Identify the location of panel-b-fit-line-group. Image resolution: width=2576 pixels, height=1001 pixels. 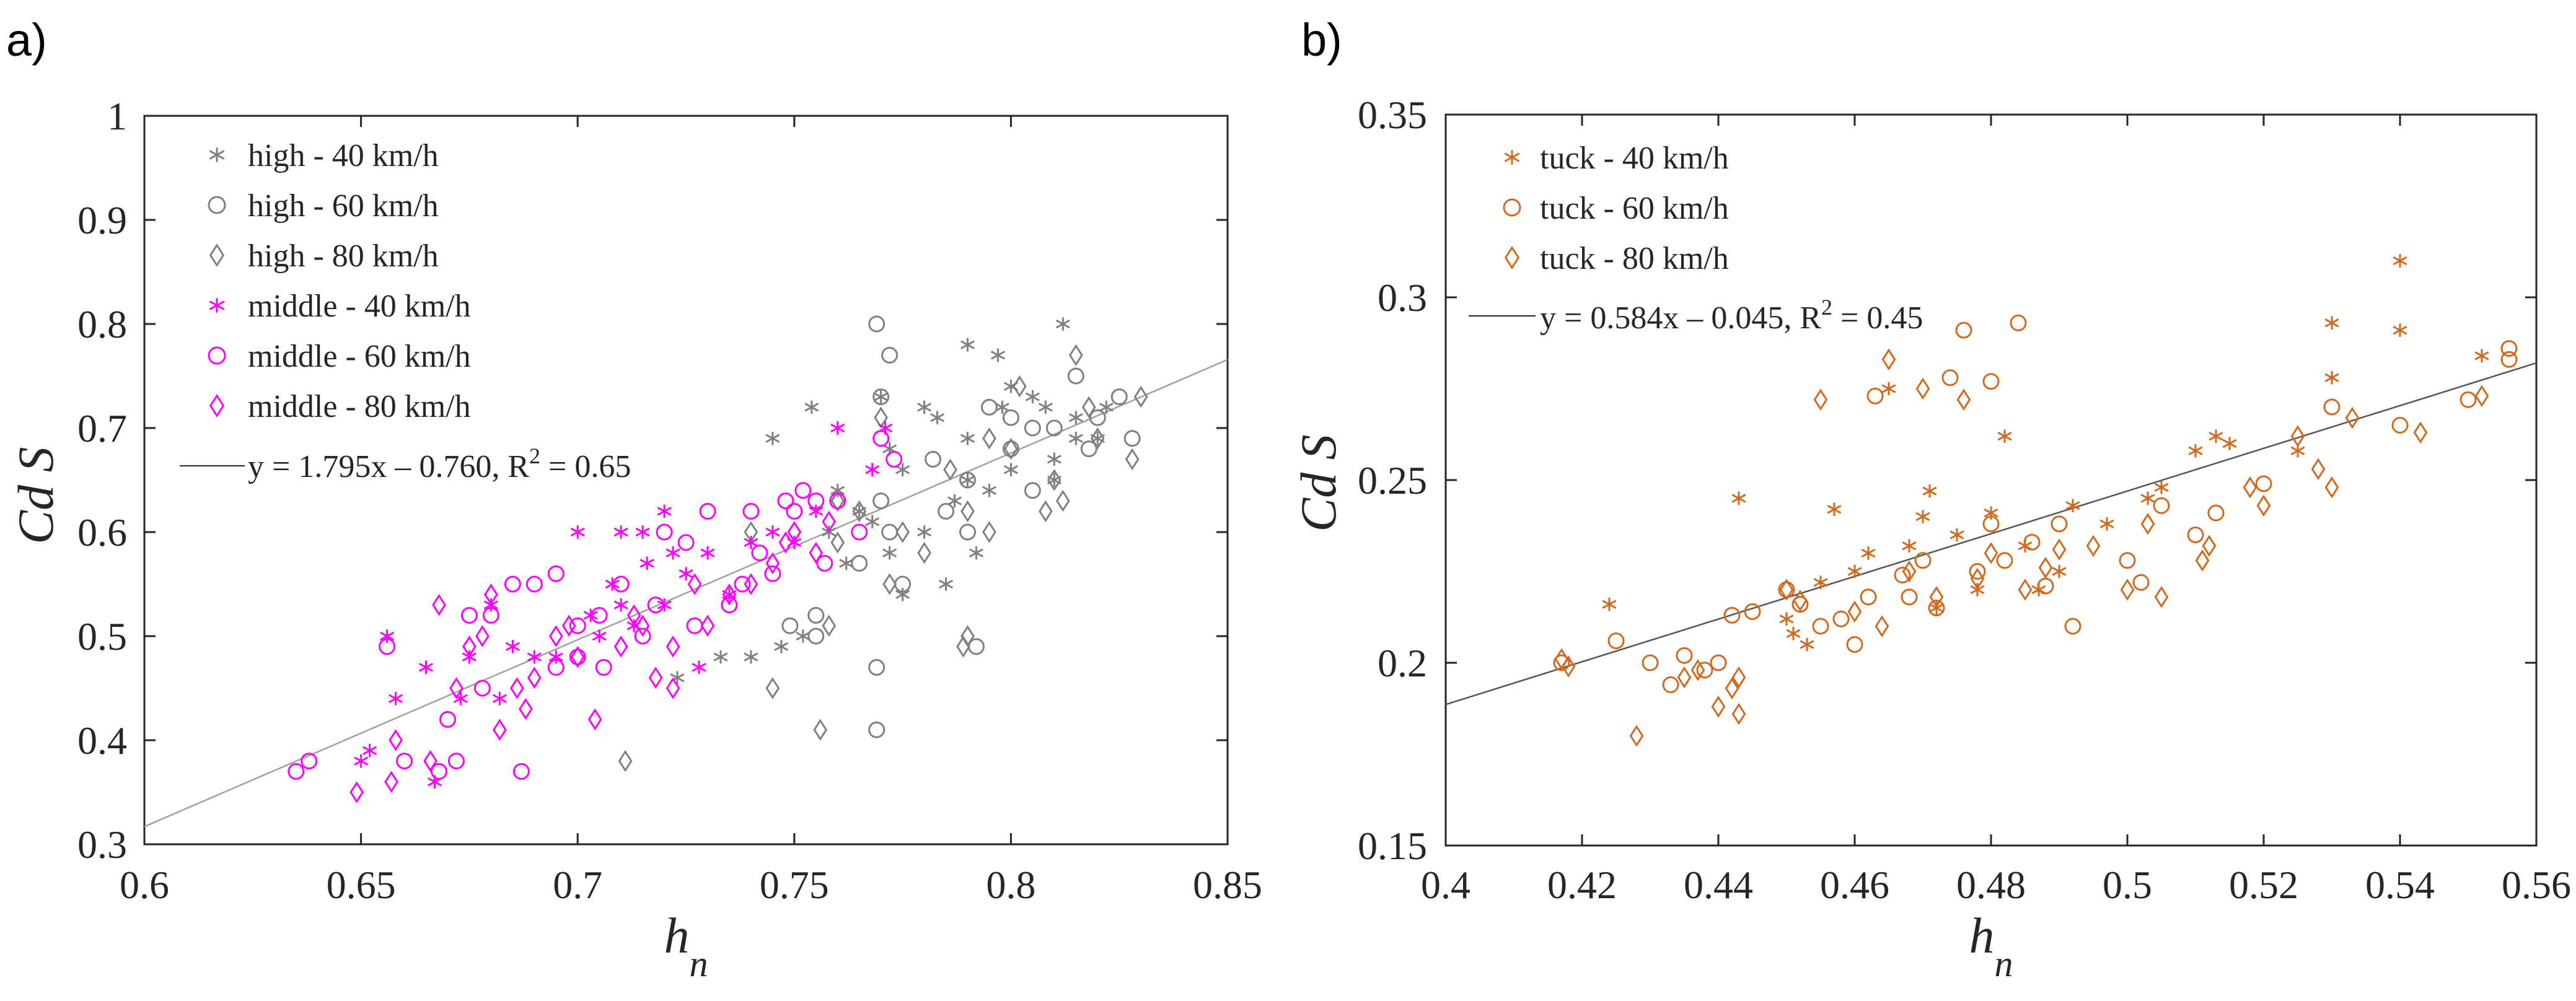
(1991, 534).